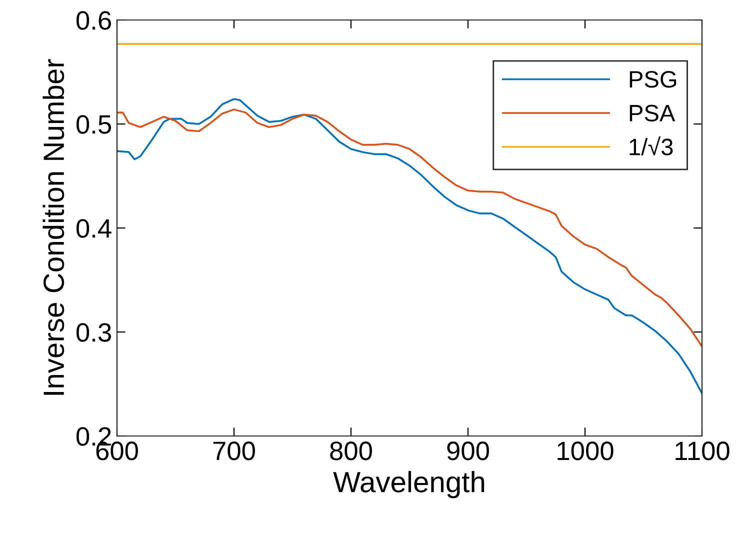  Describe the element at coordinates (586, 451) in the screenshot. I see `x-tick-label: 1000` at that location.